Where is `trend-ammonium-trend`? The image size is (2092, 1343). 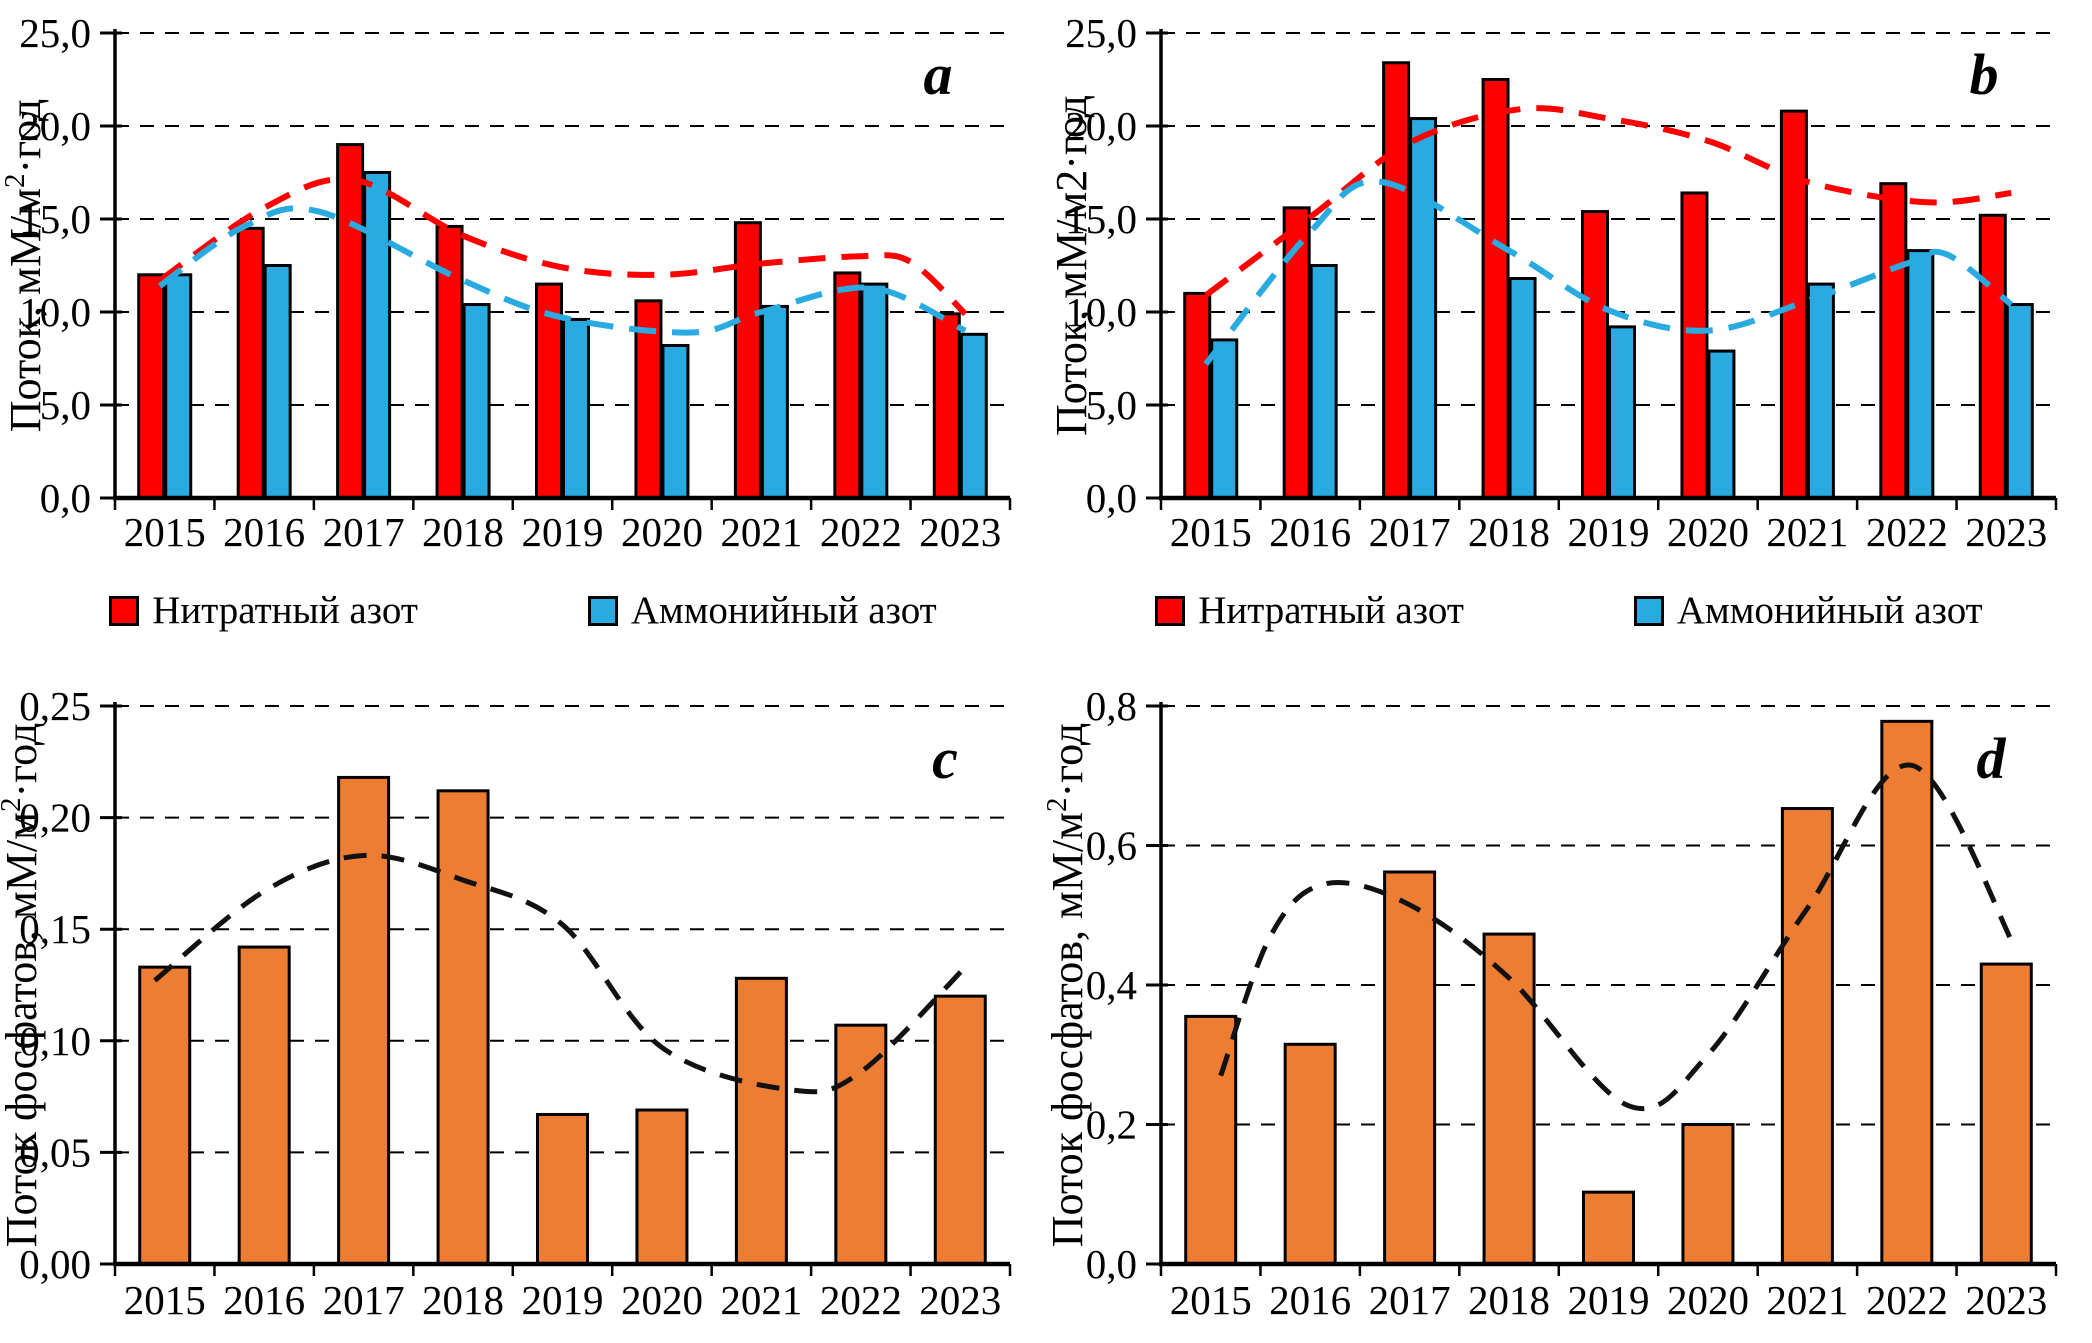 trend-ammonium-trend is located at coordinates (1608, 272).